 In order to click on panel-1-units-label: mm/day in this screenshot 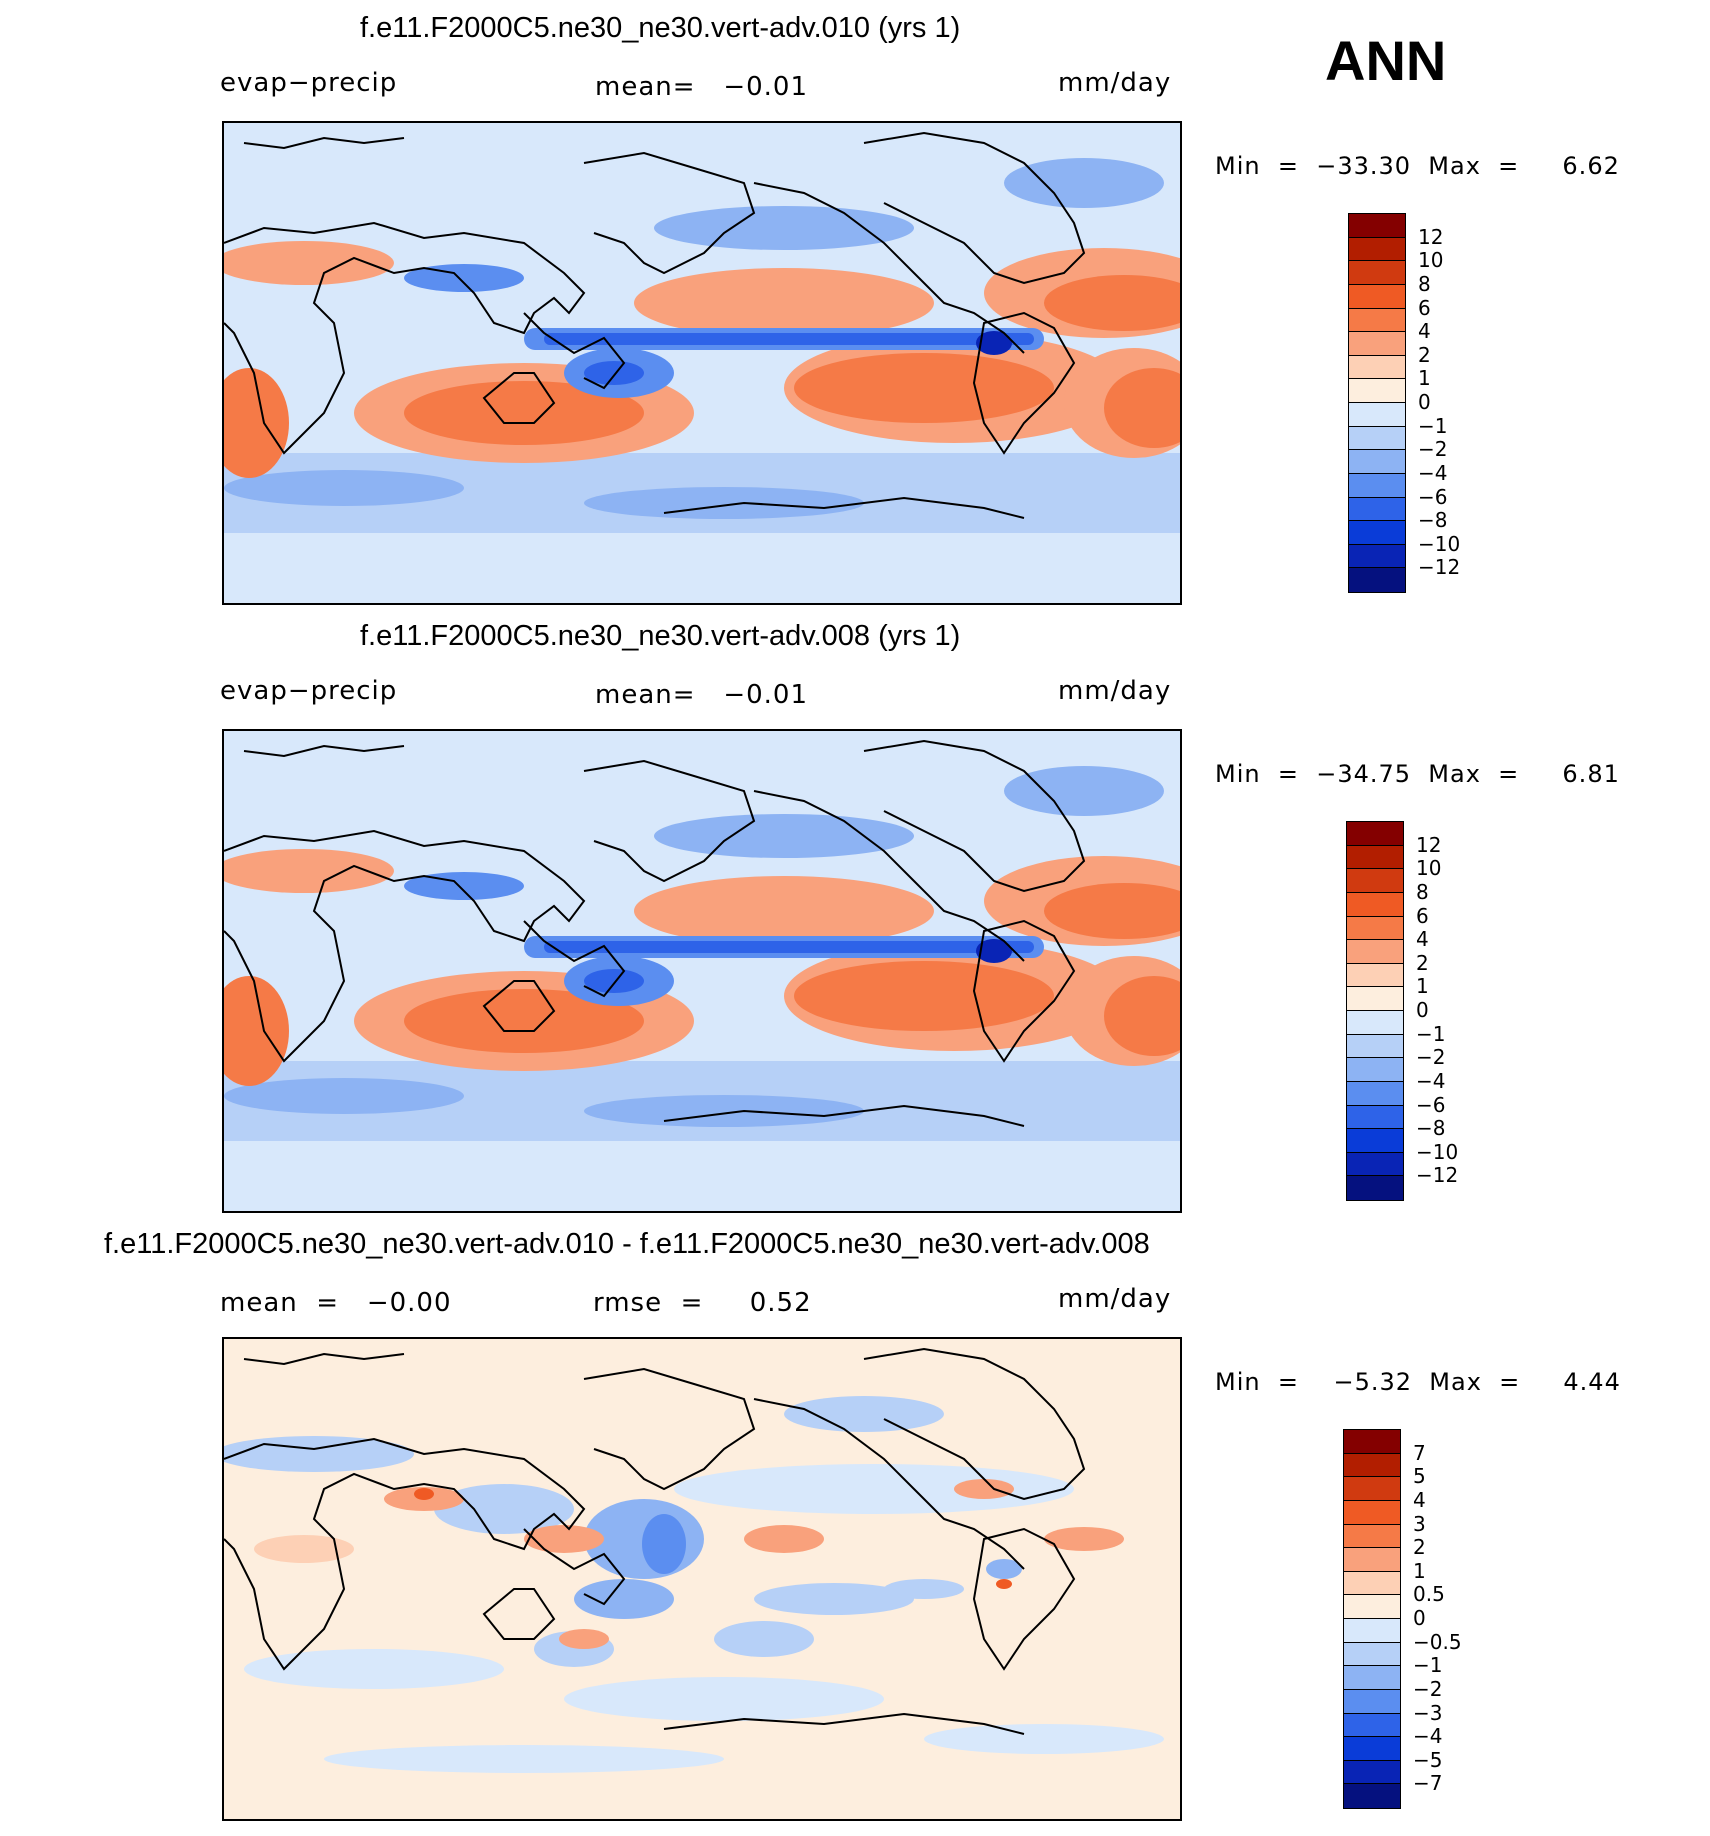, I will do `click(1115, 83)`.